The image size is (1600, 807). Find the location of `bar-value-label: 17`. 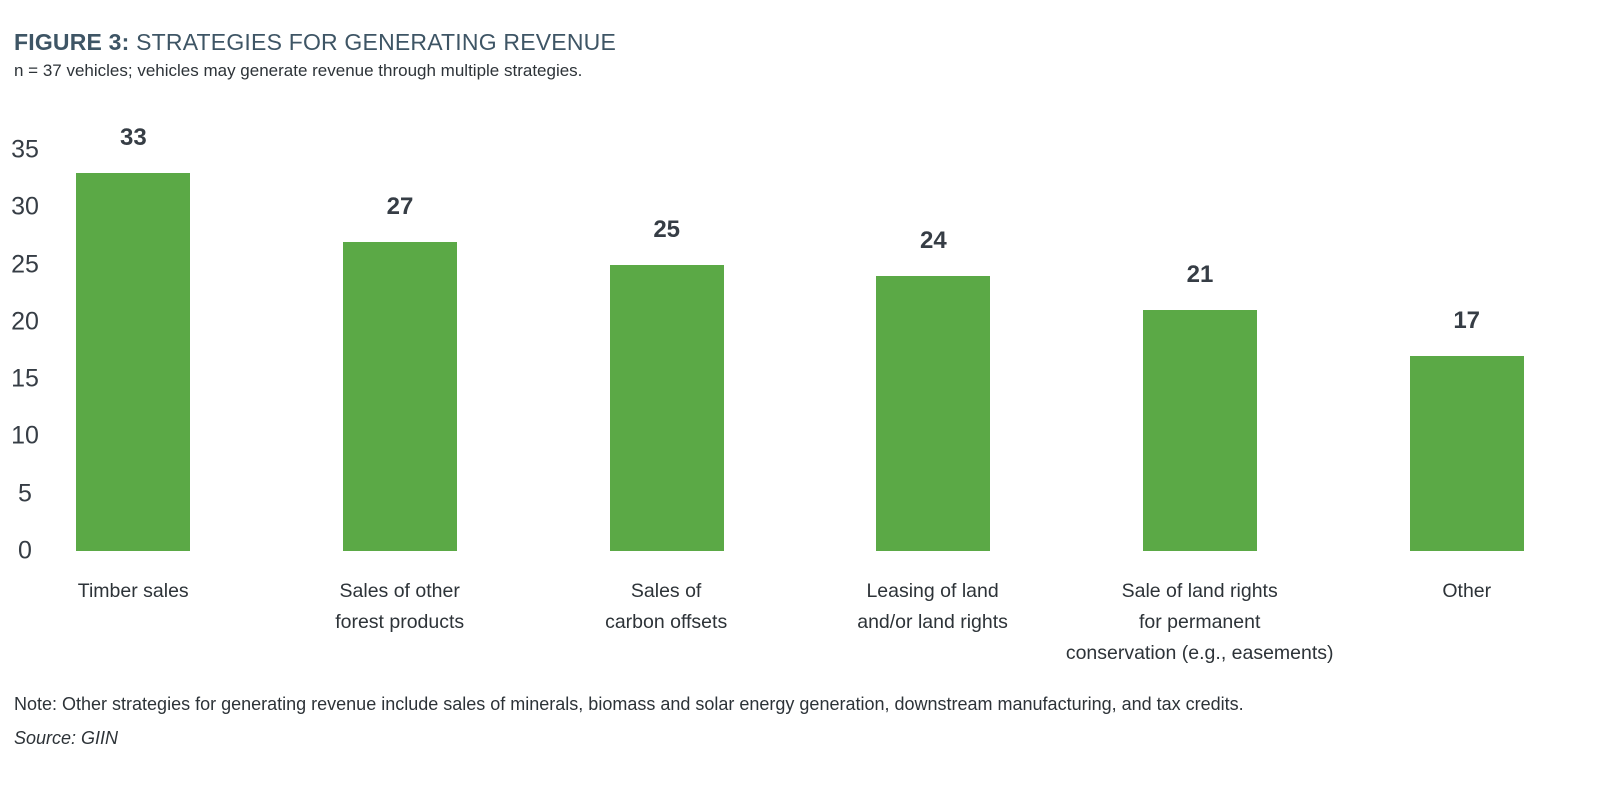

bar-value-label: 17 is located at coordinates (1467, 321).